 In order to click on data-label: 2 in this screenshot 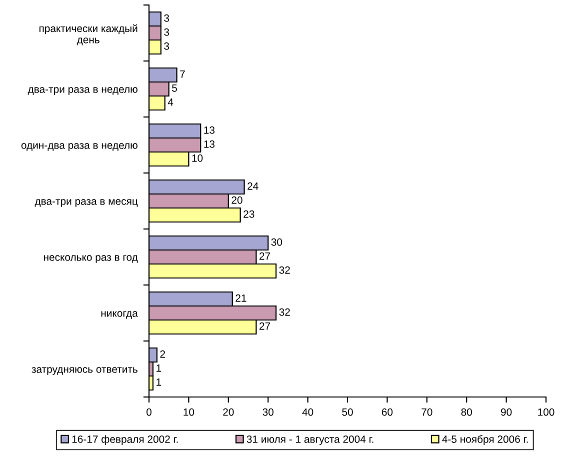, I will do `click(162, 354)`.